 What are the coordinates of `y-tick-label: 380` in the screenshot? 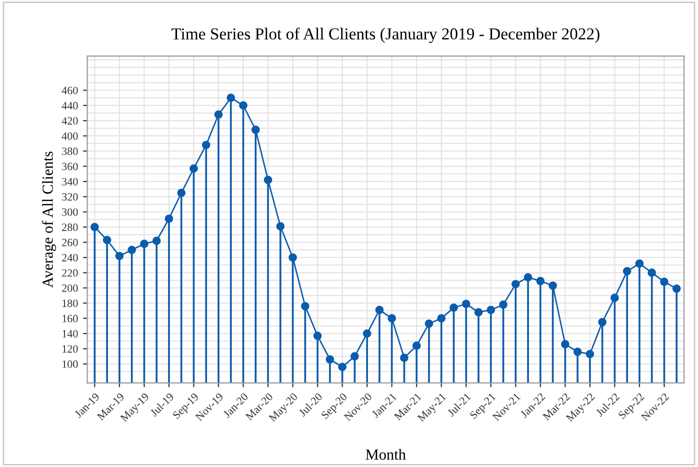 It's located at (70, 152).